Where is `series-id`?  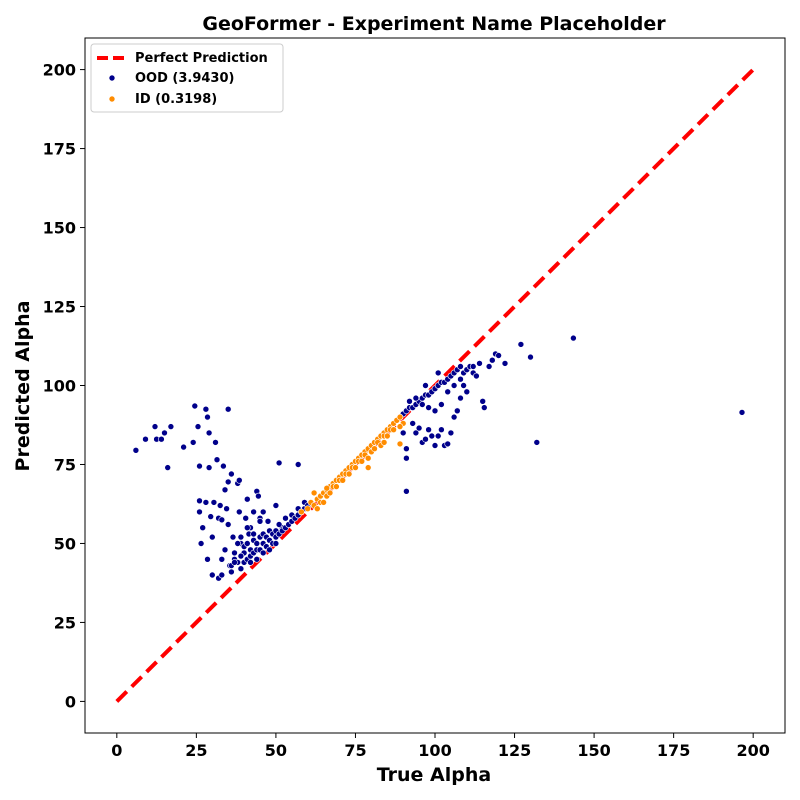
series-id is located at coordinates (352, 464).